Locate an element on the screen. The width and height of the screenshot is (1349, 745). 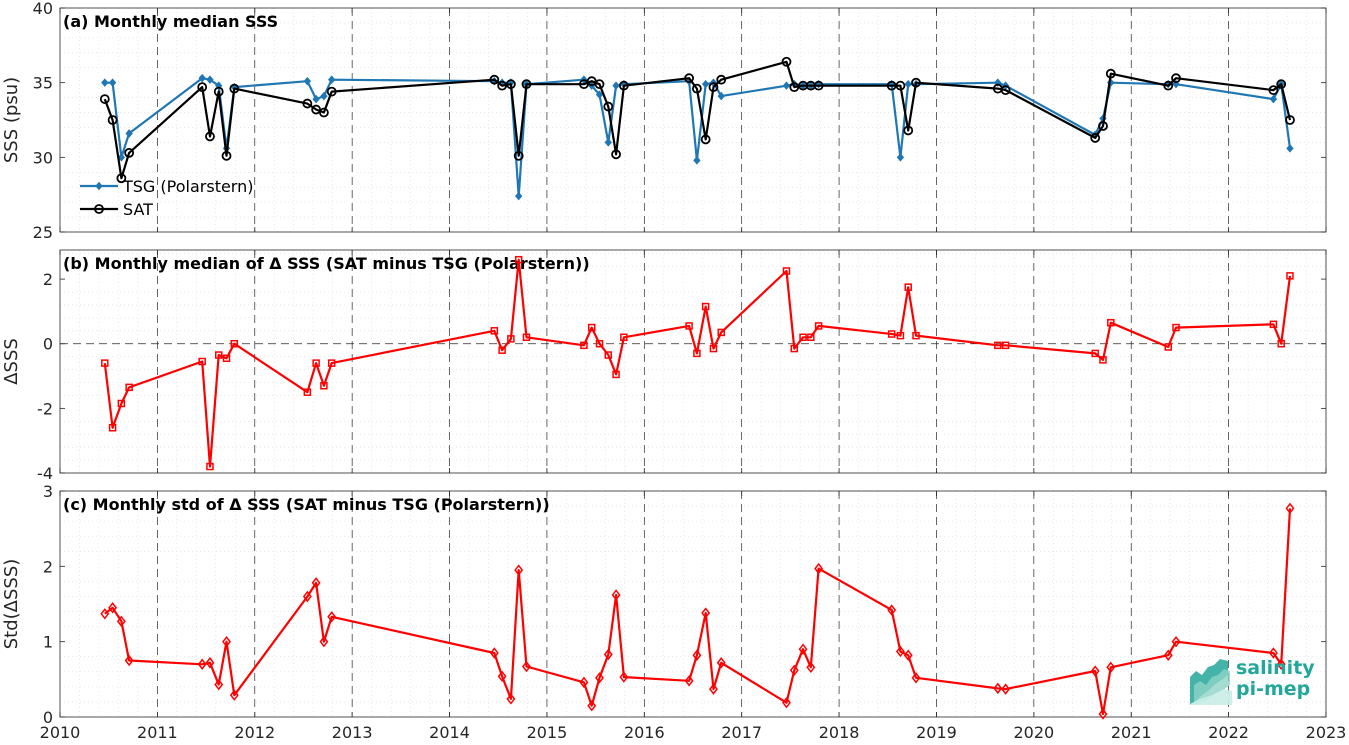
series-line is located at coordinates (697, 120).